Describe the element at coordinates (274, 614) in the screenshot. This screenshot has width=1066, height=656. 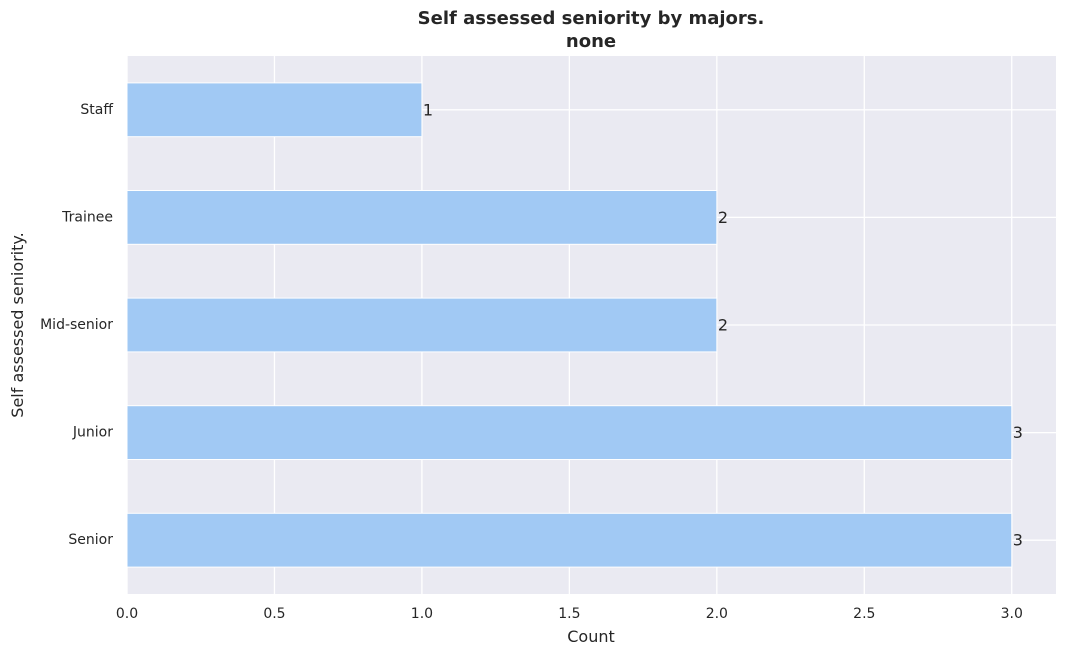
I see `x-tick-label: 0.5` at that location.